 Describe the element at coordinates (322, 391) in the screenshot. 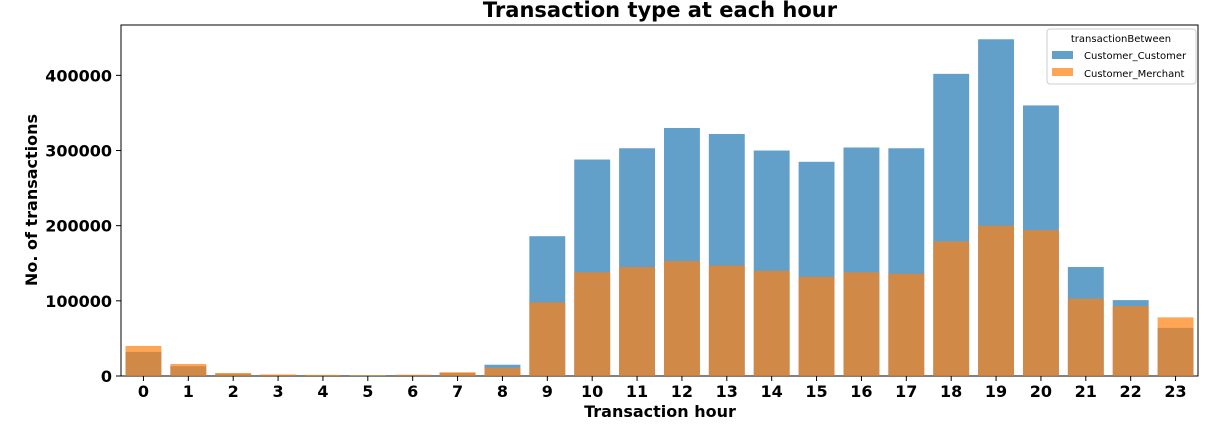

I see `x-tick-label: 4` at that location.